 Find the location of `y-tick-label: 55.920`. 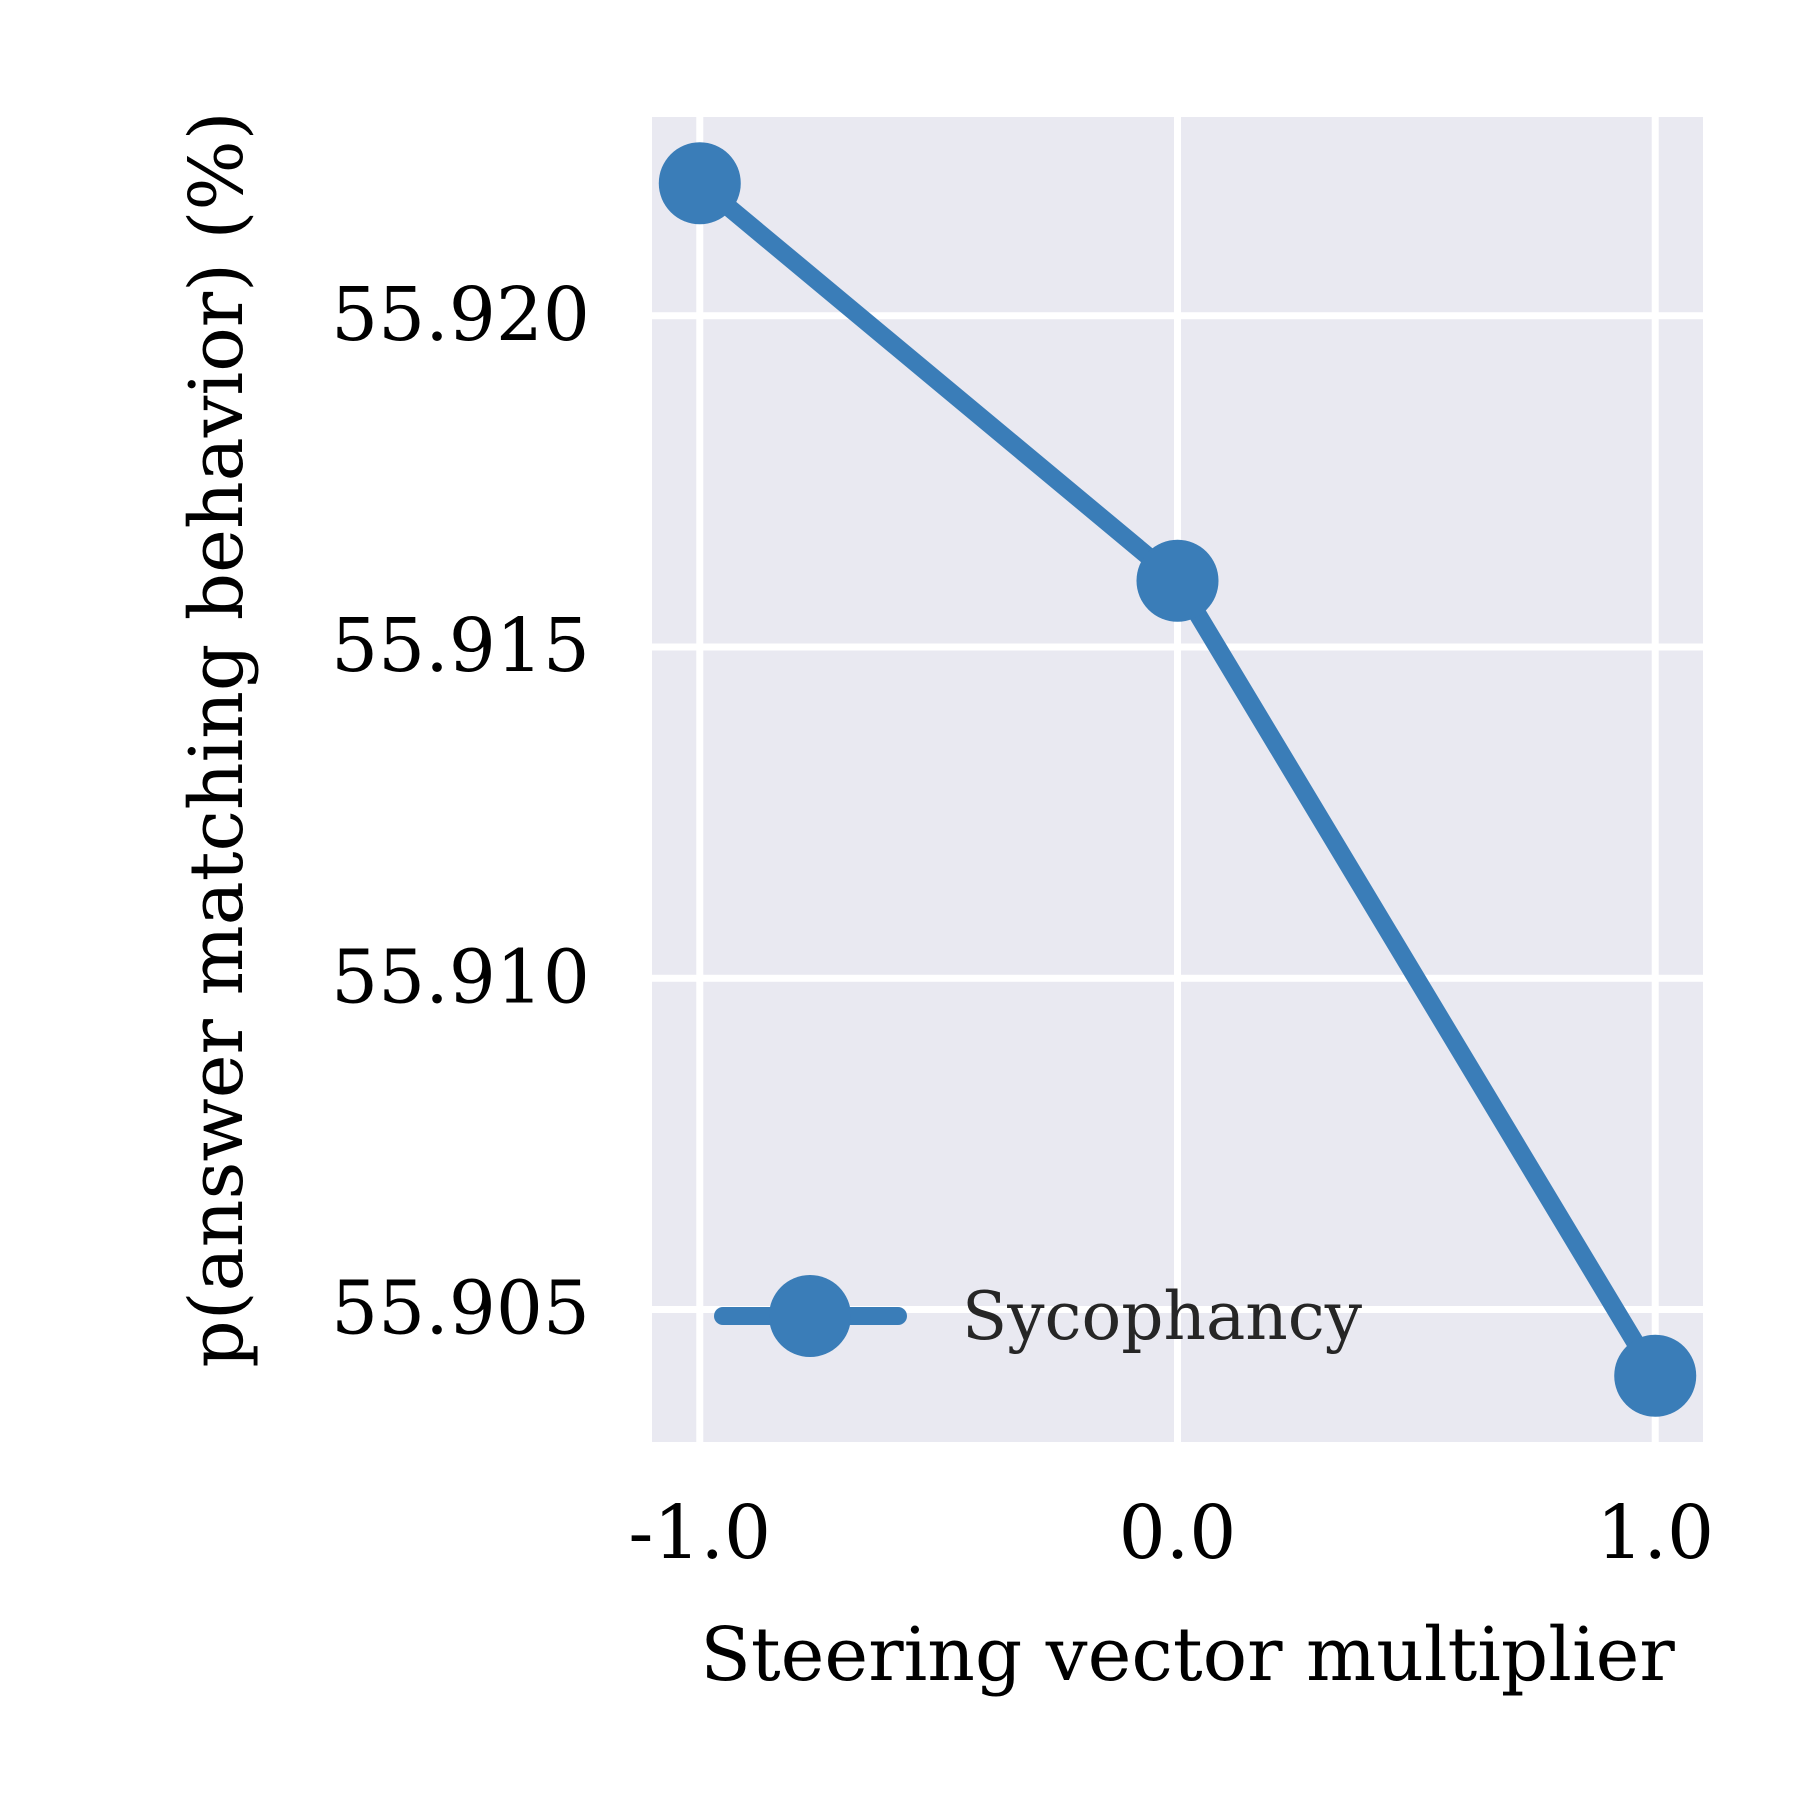

y-tick-label: 55.920 is located at coordinates (460, 315).